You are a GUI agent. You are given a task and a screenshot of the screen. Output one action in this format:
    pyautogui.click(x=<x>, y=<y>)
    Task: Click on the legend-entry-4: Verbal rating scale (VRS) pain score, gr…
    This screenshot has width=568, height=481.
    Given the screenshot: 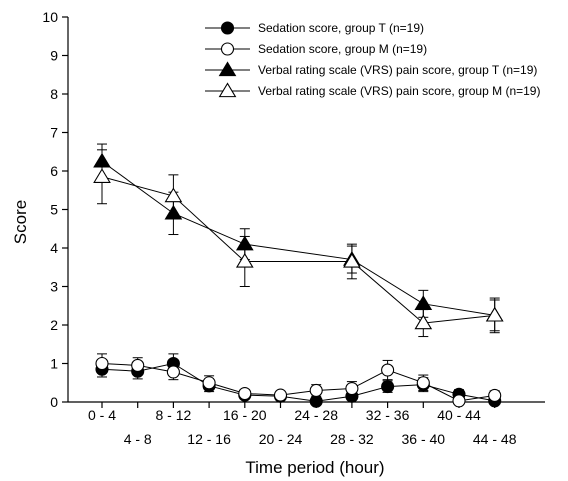 What is the action you would take?
    pyautogui.click(x=372, y=90)
    